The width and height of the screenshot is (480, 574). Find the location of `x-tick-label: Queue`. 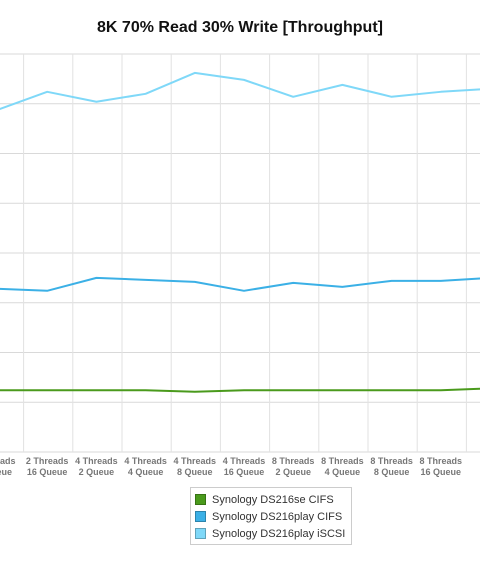

x-tick-label: Queue is located at coordinates (6, 472).